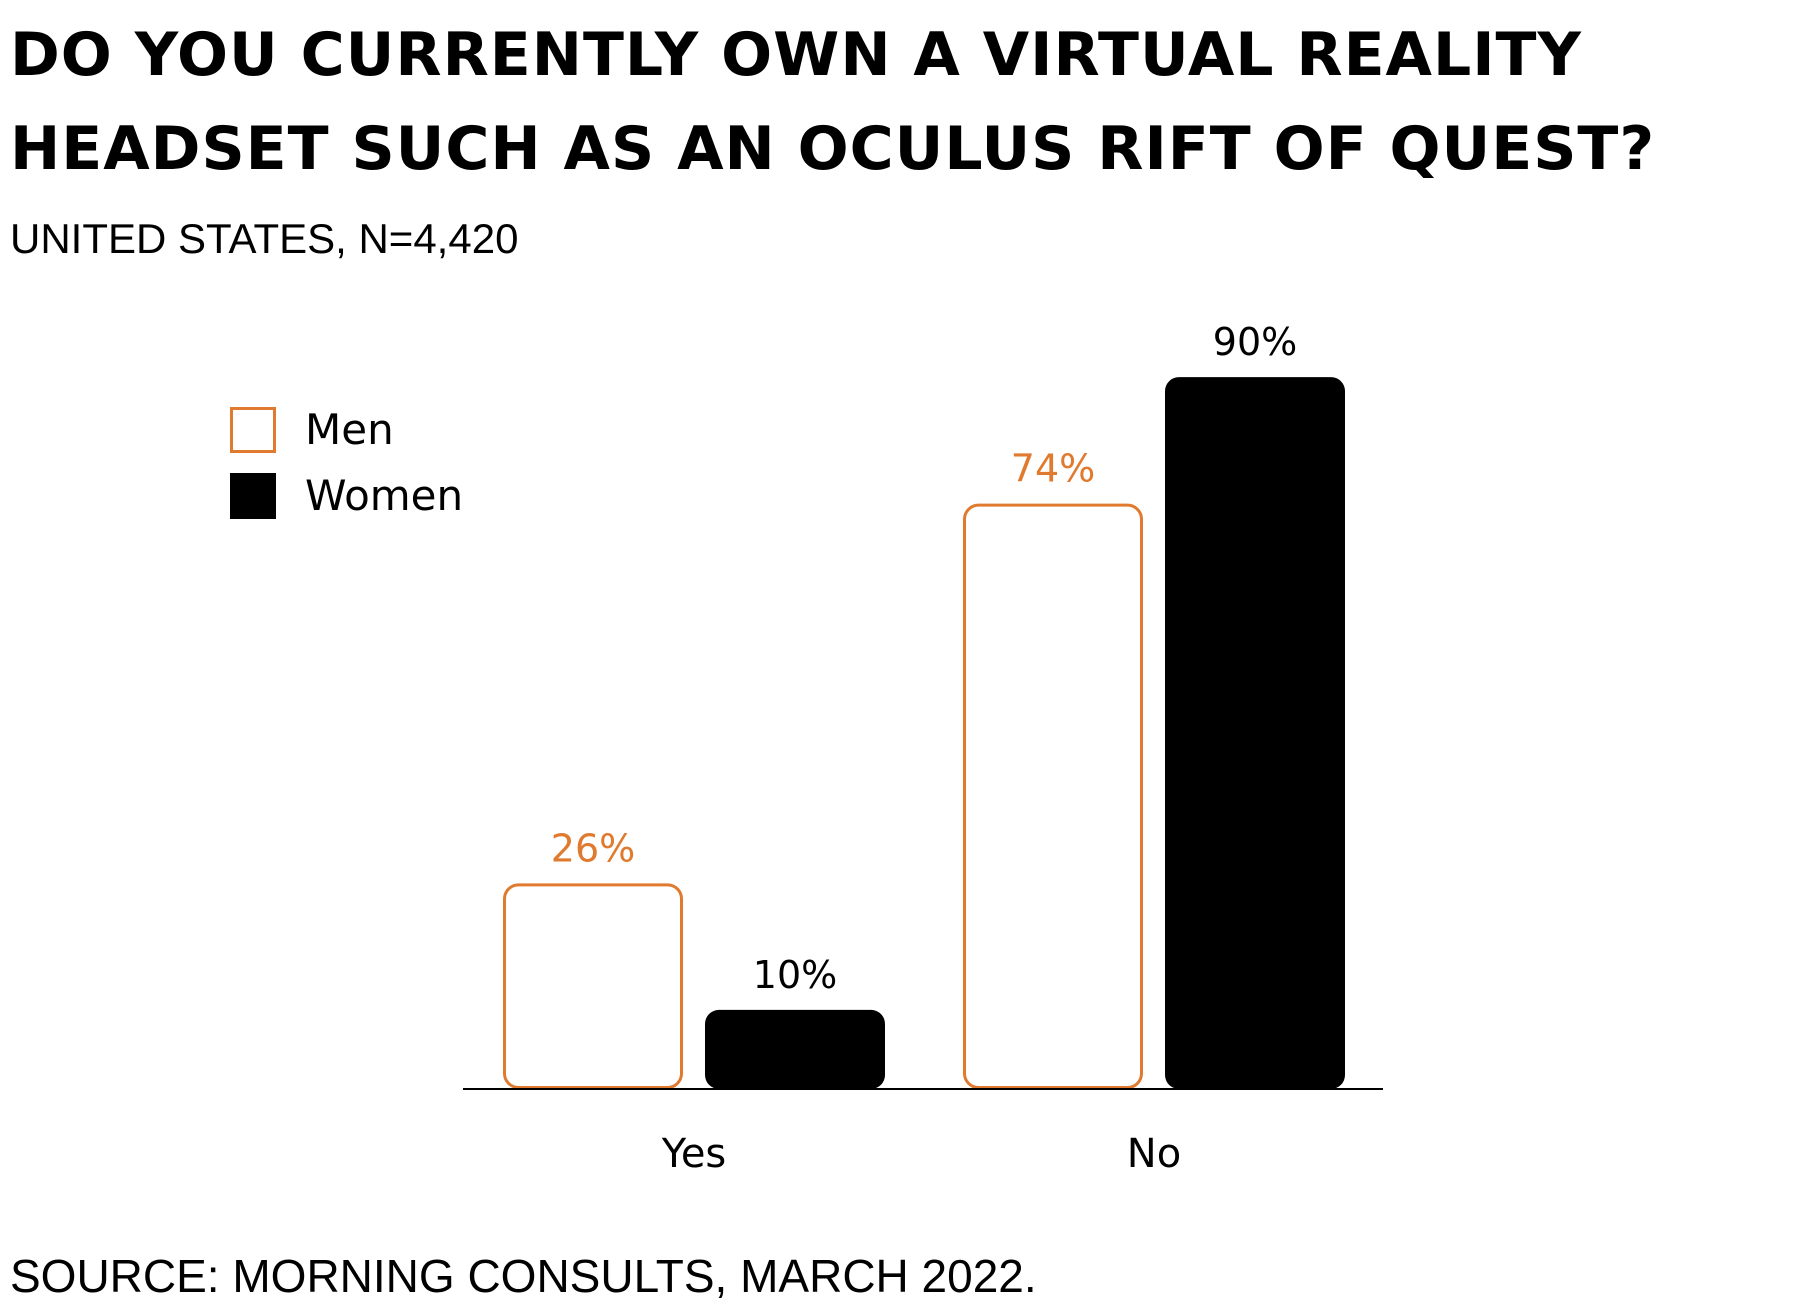 This screenshot has width=1804, height=1314. What do you see at coordinates (1154, 1154) in the screenshot?
I see `x-tick-label-no: No` at bounding box center [1154, 1154].